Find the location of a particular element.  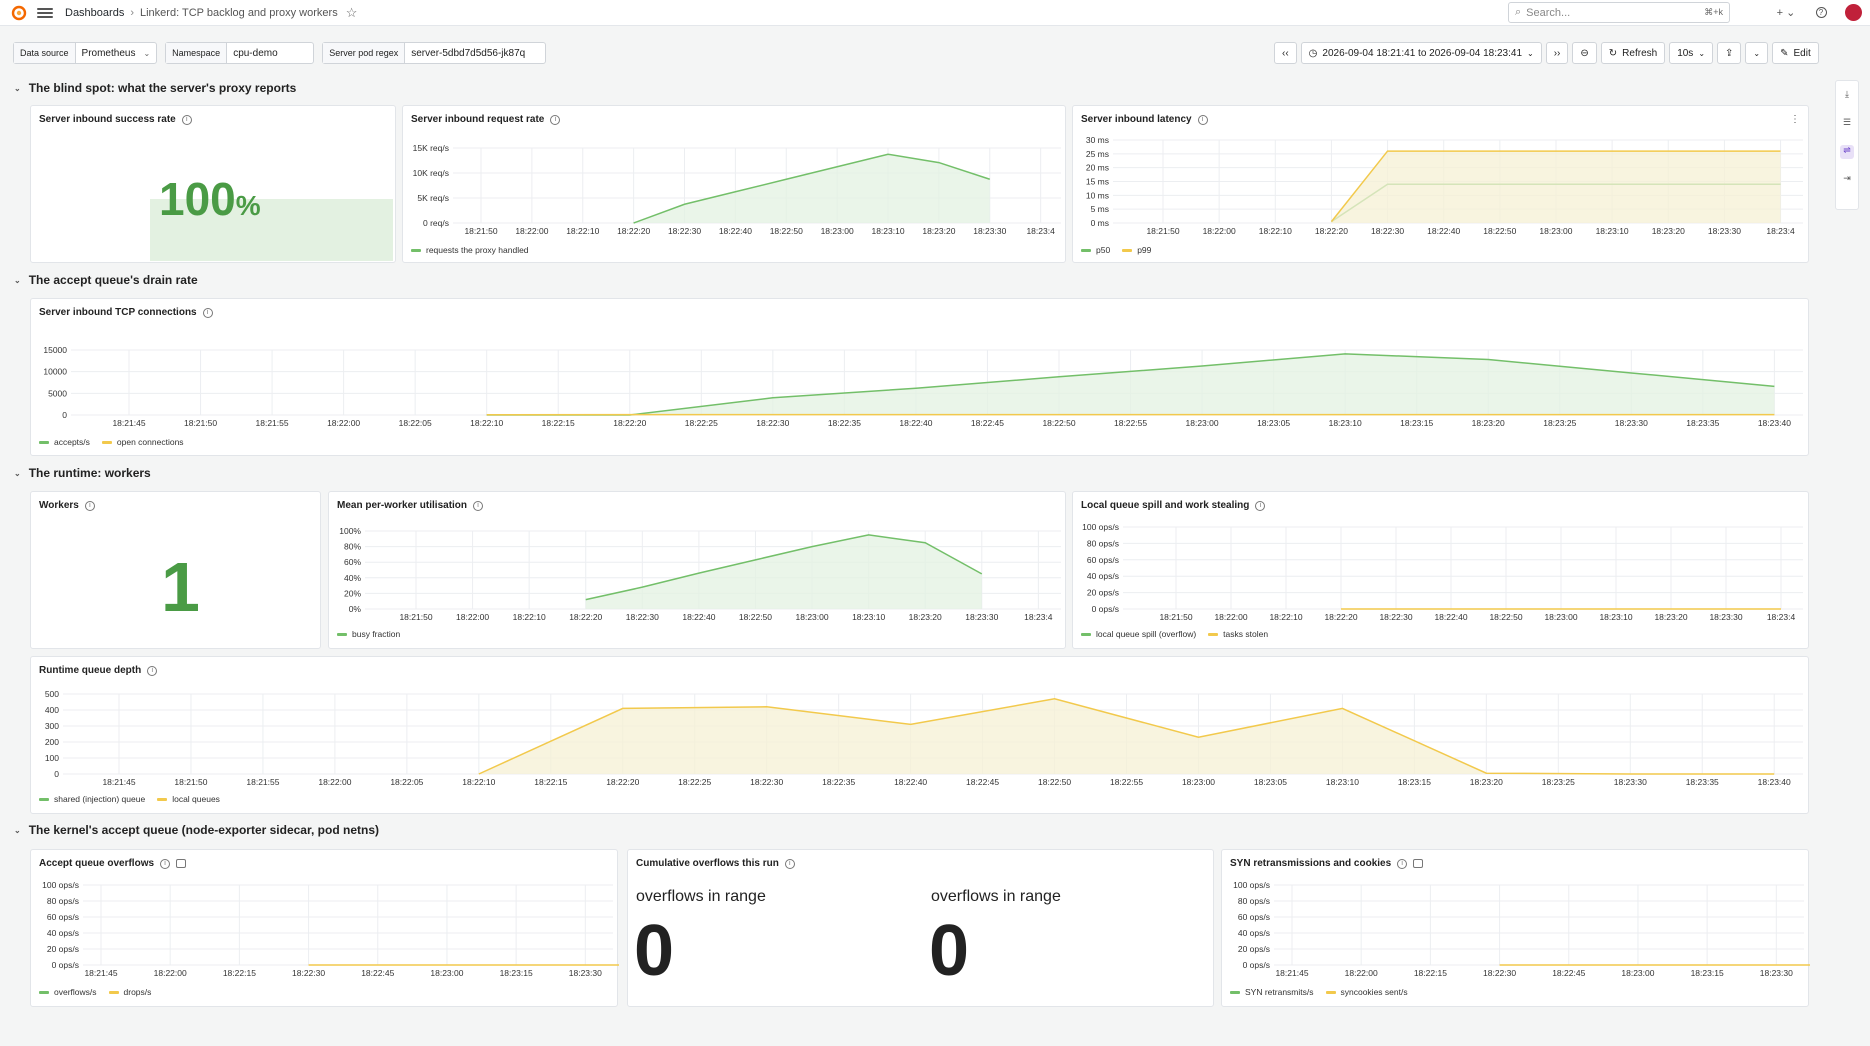

panel-title: Workers is located at coordinates (59, 505).